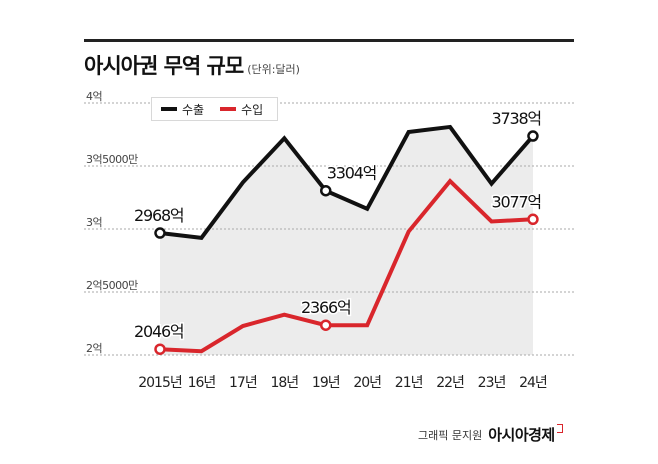 Image resolution: width=658 pixels, height=464 pixels. What do you see at coordinates (367, 383) in the screenshot?
I see `x-tick-label: 20년` at bounding box center [367, 383].